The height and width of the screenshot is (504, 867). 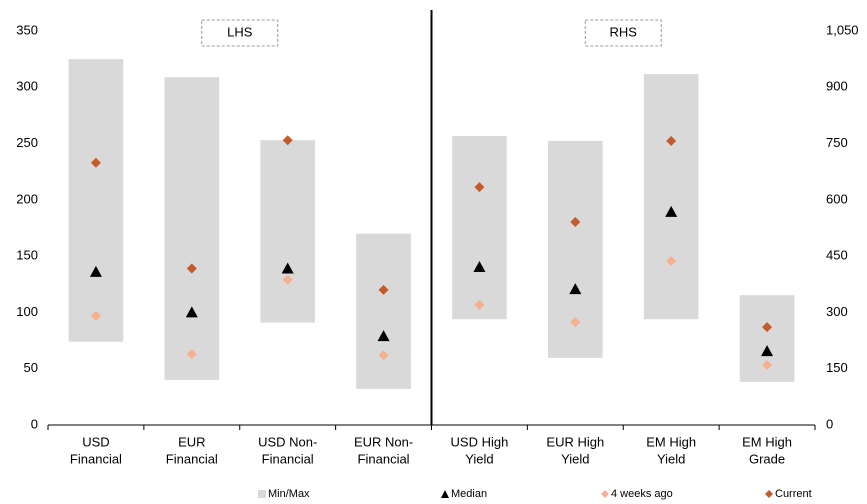 What do you see at coordinates (837, 142) in the screenshot?
I see `y2-tick-label: 750` at bounding box center [837, 142].